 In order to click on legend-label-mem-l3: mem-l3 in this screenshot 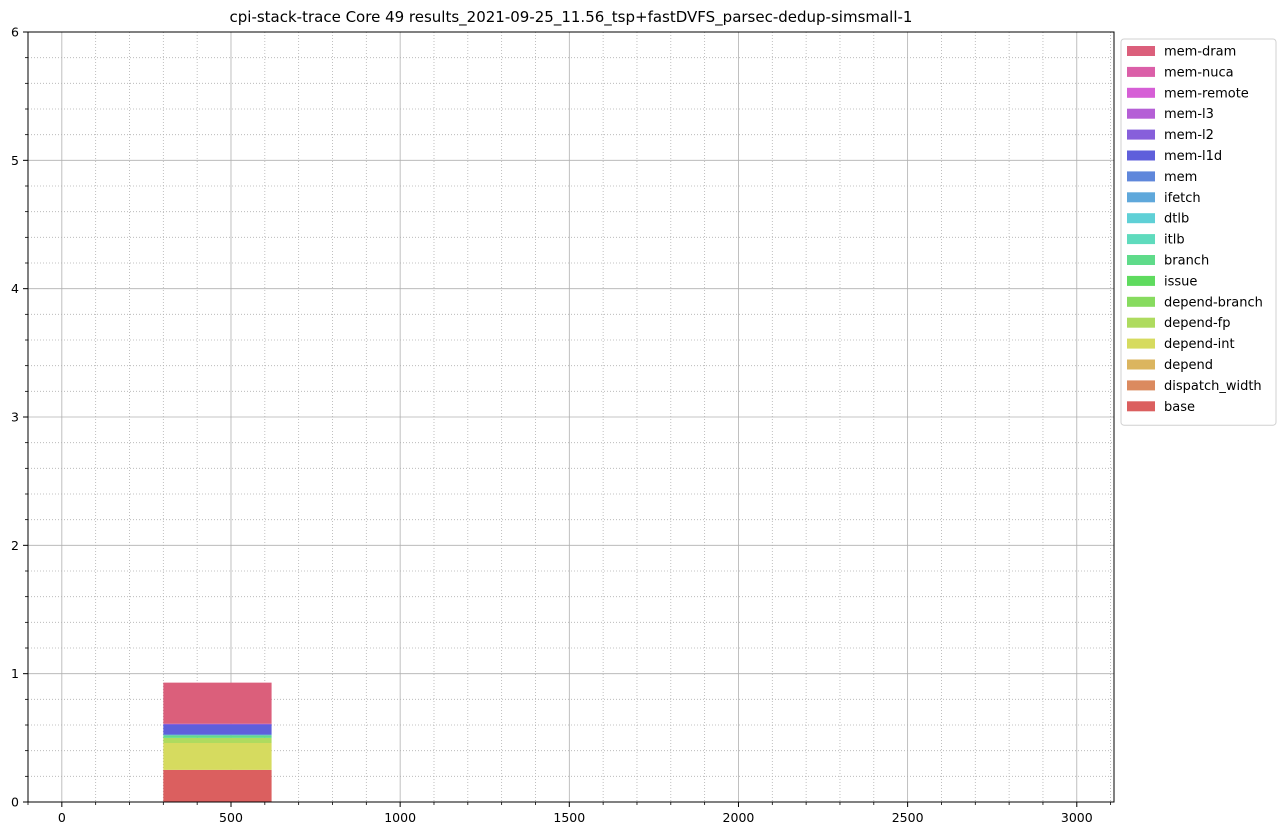, I will do `click(1189, 114)`.